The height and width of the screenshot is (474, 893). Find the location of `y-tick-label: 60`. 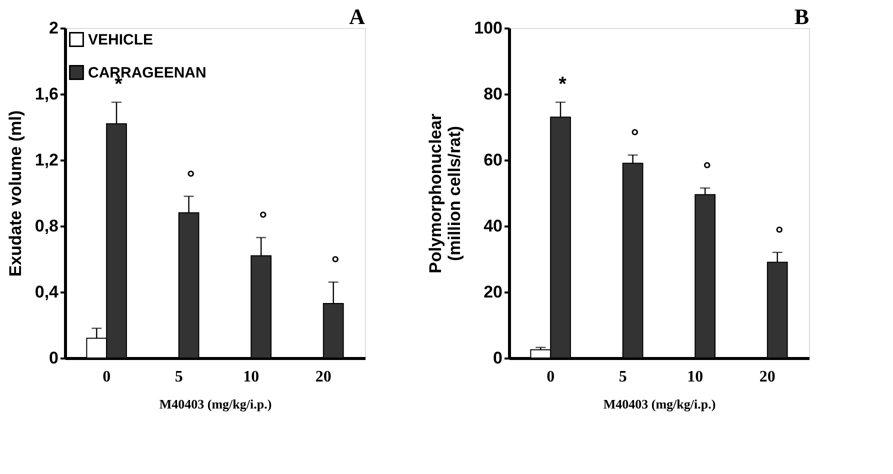

y-tick-label: 60 is located at coordinates (493, 160).